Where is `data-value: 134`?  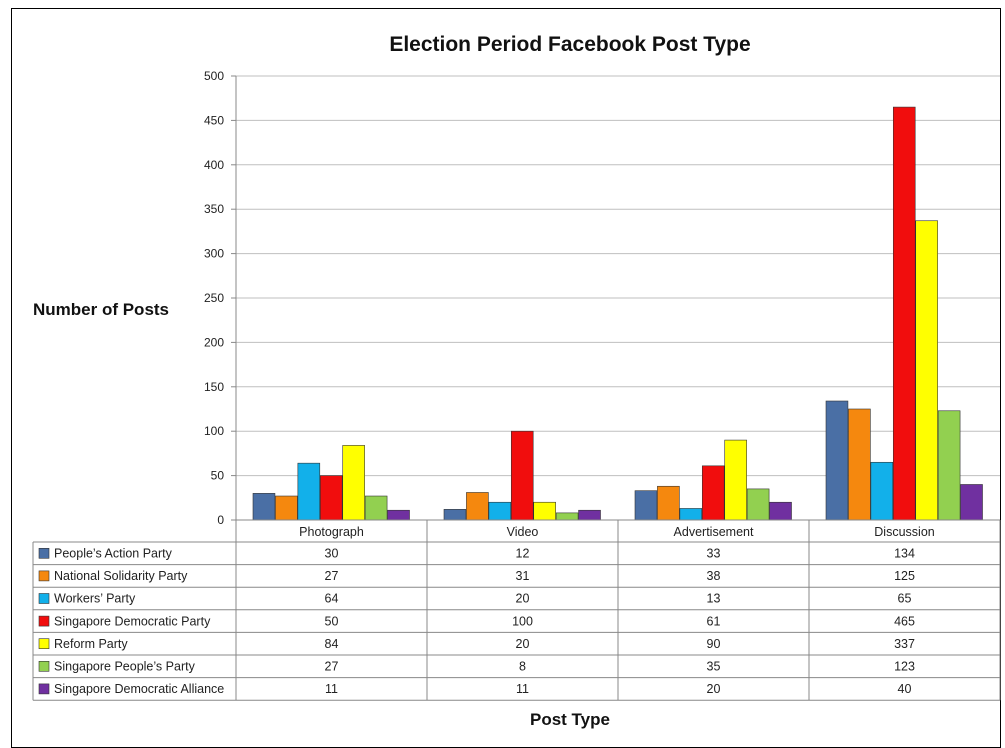 data-value: 134 is located at coordinates (904, 554).